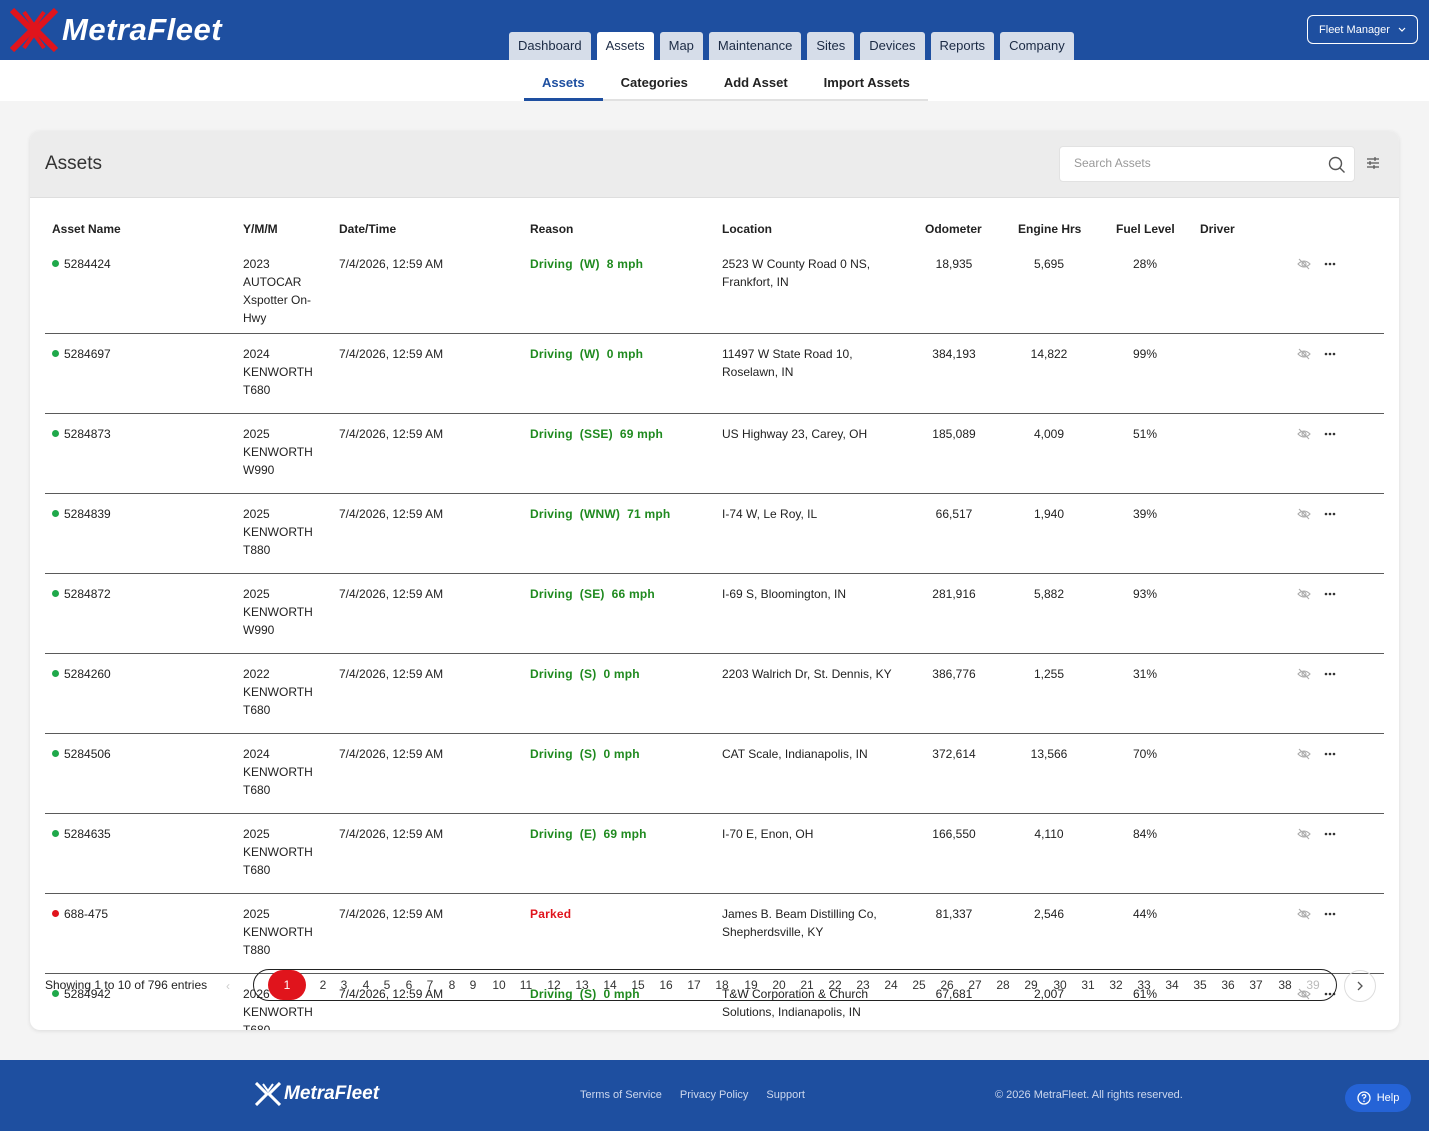  Describe the element at coordinates (563, 80) in the screenshot. I see `subtab-assets: Assets` at that location.